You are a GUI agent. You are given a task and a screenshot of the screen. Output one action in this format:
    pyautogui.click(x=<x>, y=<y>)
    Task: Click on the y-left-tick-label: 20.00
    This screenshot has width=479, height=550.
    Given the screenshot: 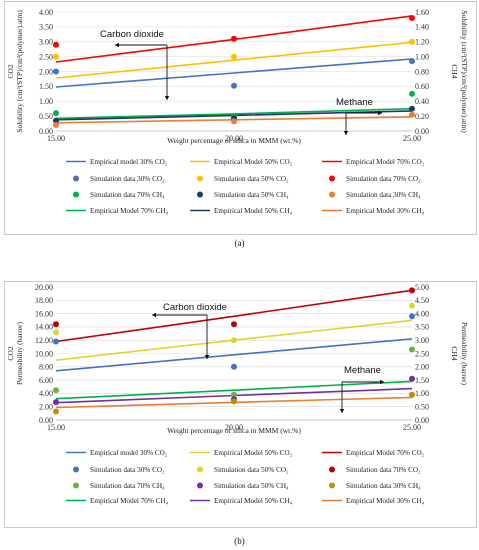 What is the action you would take?
    pyautogui.click(x=44, y=287)
    